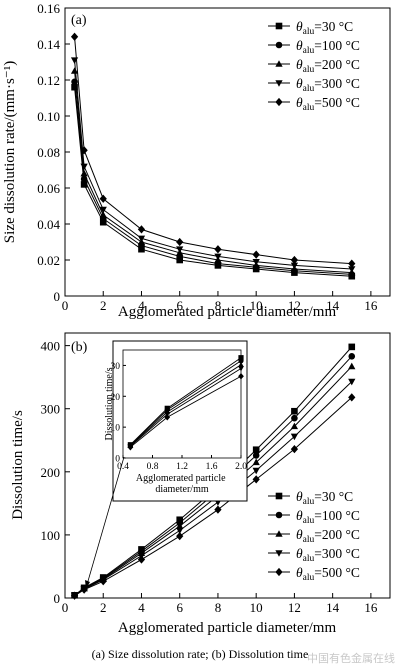 The width and height of the screenshot is (400, 667). Describe the element at coordinates (87, 584) in the screenshot. I see `inset-pointer-arrowhead` at that location.